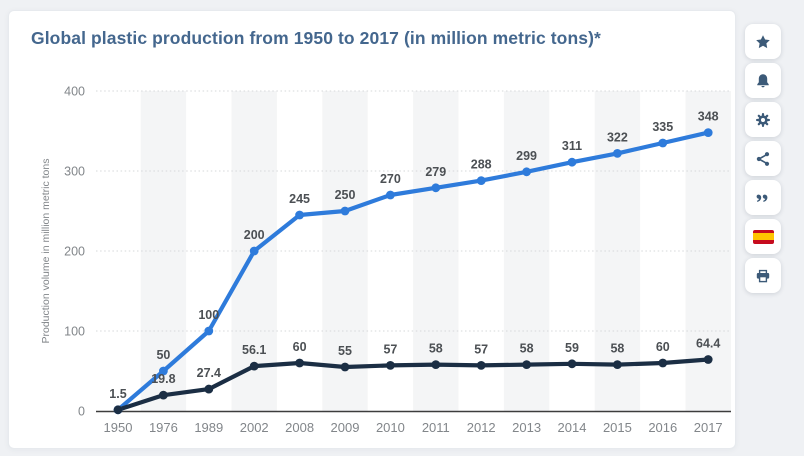 The width and height of the screenshot is (804, 456). What do you see at coordinates (436, 427) in the screenshot?
I see `x-axis-tick-label: 2011` at bounding box center [436, 427].